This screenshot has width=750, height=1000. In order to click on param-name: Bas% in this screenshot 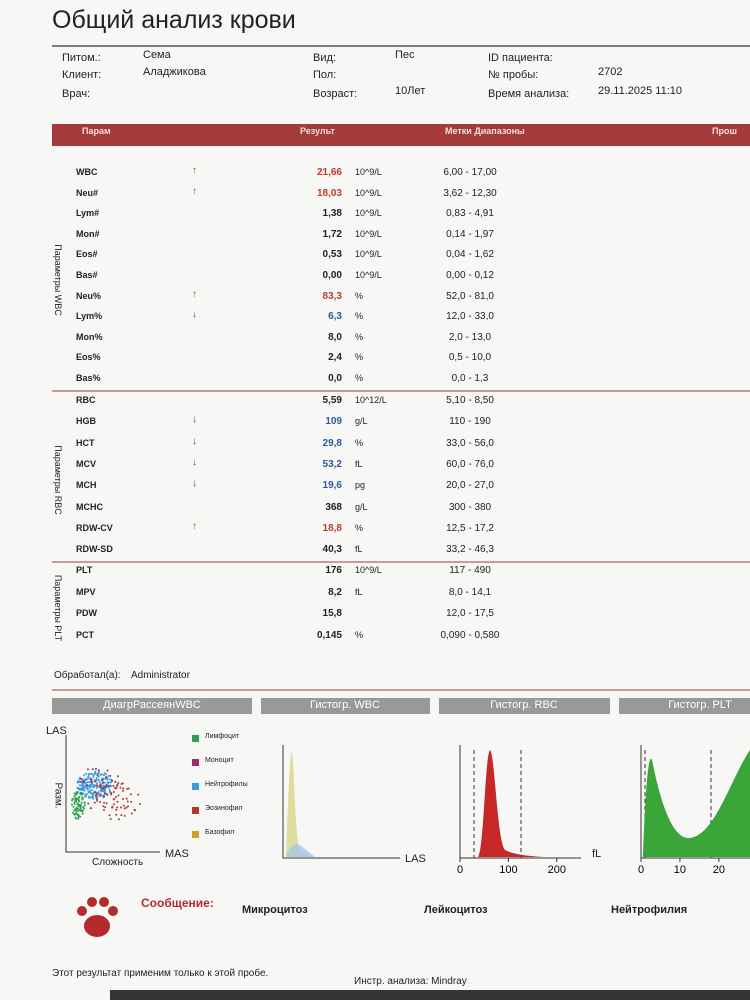, I will do `click(88, 378)`.